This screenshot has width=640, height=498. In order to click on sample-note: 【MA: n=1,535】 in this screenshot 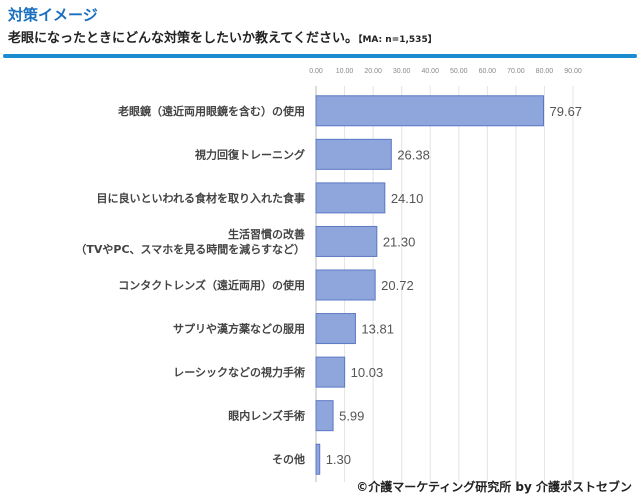, I will do `click(397, 40)`.